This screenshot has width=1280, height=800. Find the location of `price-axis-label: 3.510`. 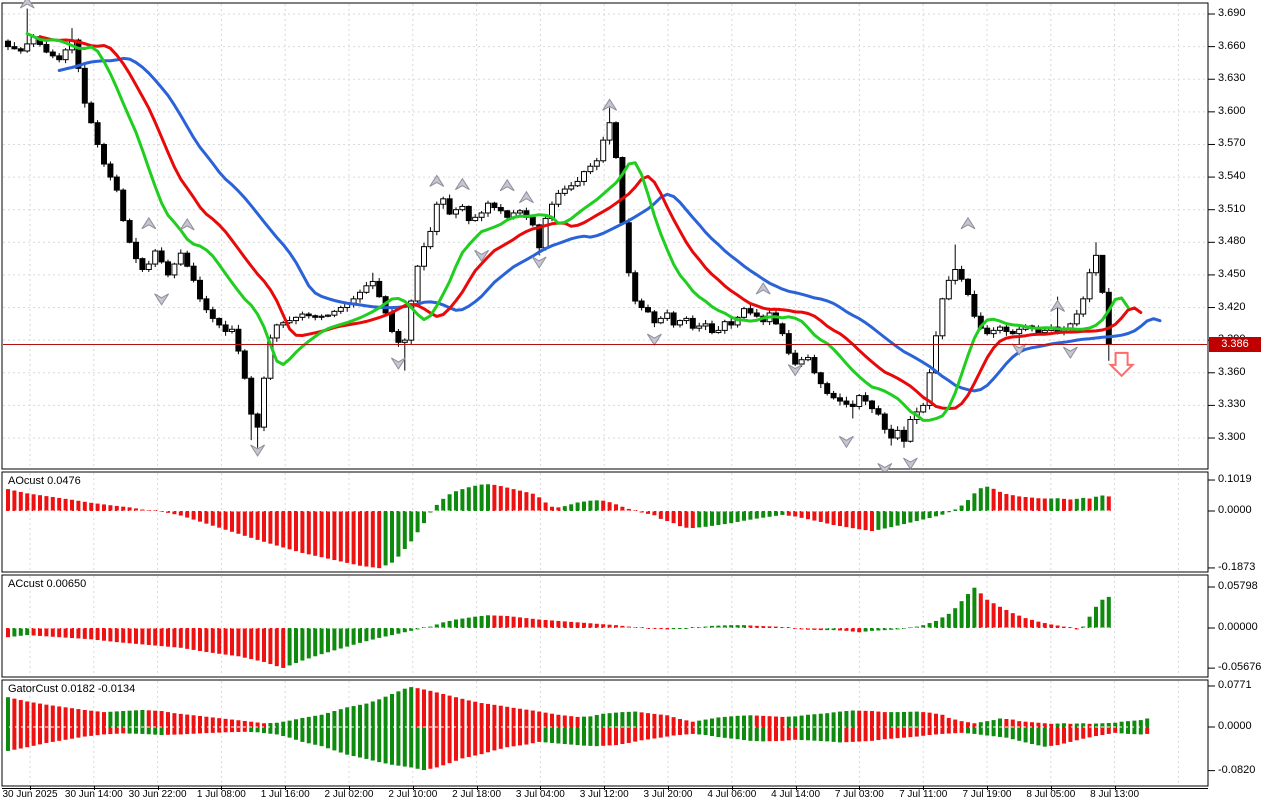

price-axis-label: 3.510 is located at coordinates (1232, 208).